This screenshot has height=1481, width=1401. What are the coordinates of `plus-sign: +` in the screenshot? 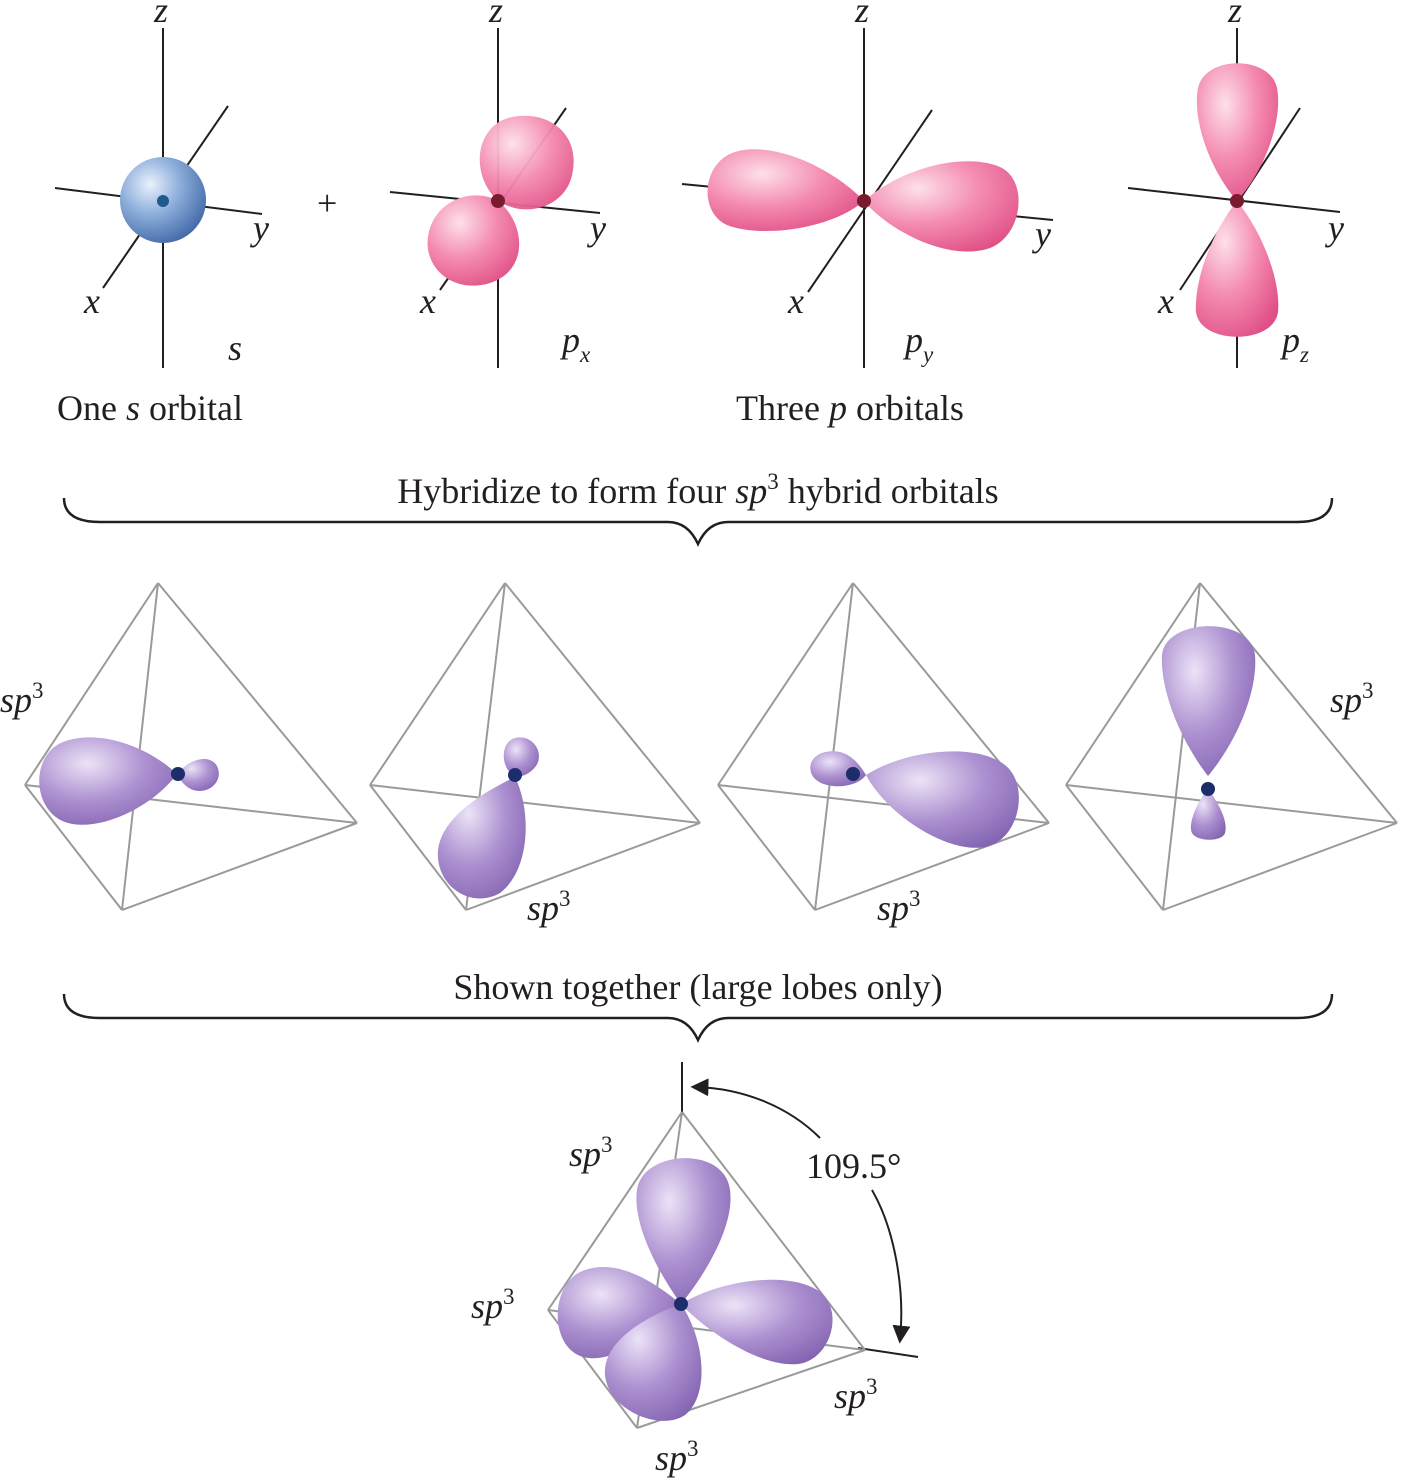 It's located at (327, 203).